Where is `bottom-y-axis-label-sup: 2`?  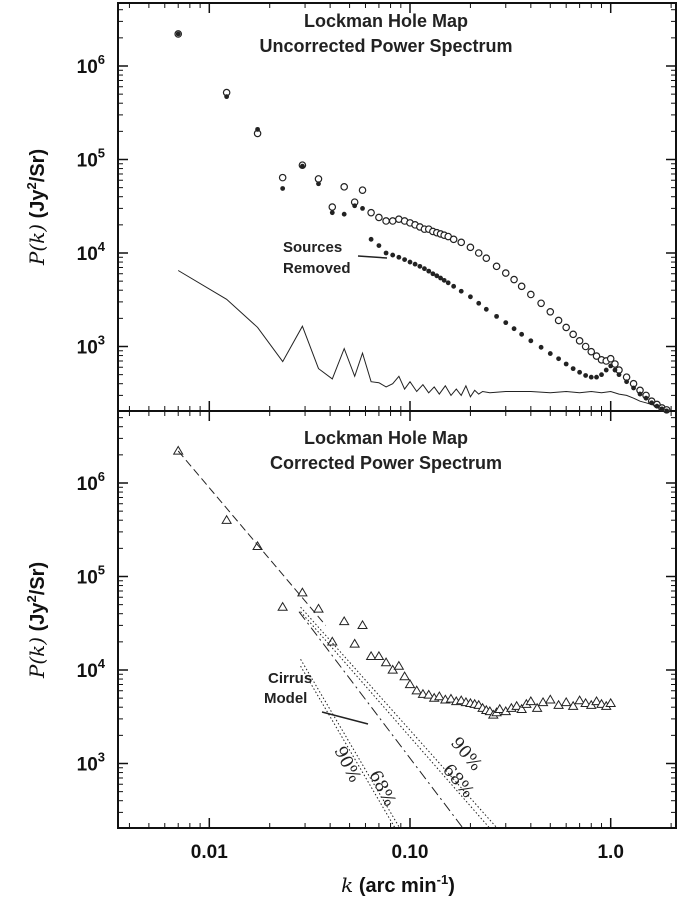
bottom-y-axis-label-sup: 2 is located at coordinates (31, 598).